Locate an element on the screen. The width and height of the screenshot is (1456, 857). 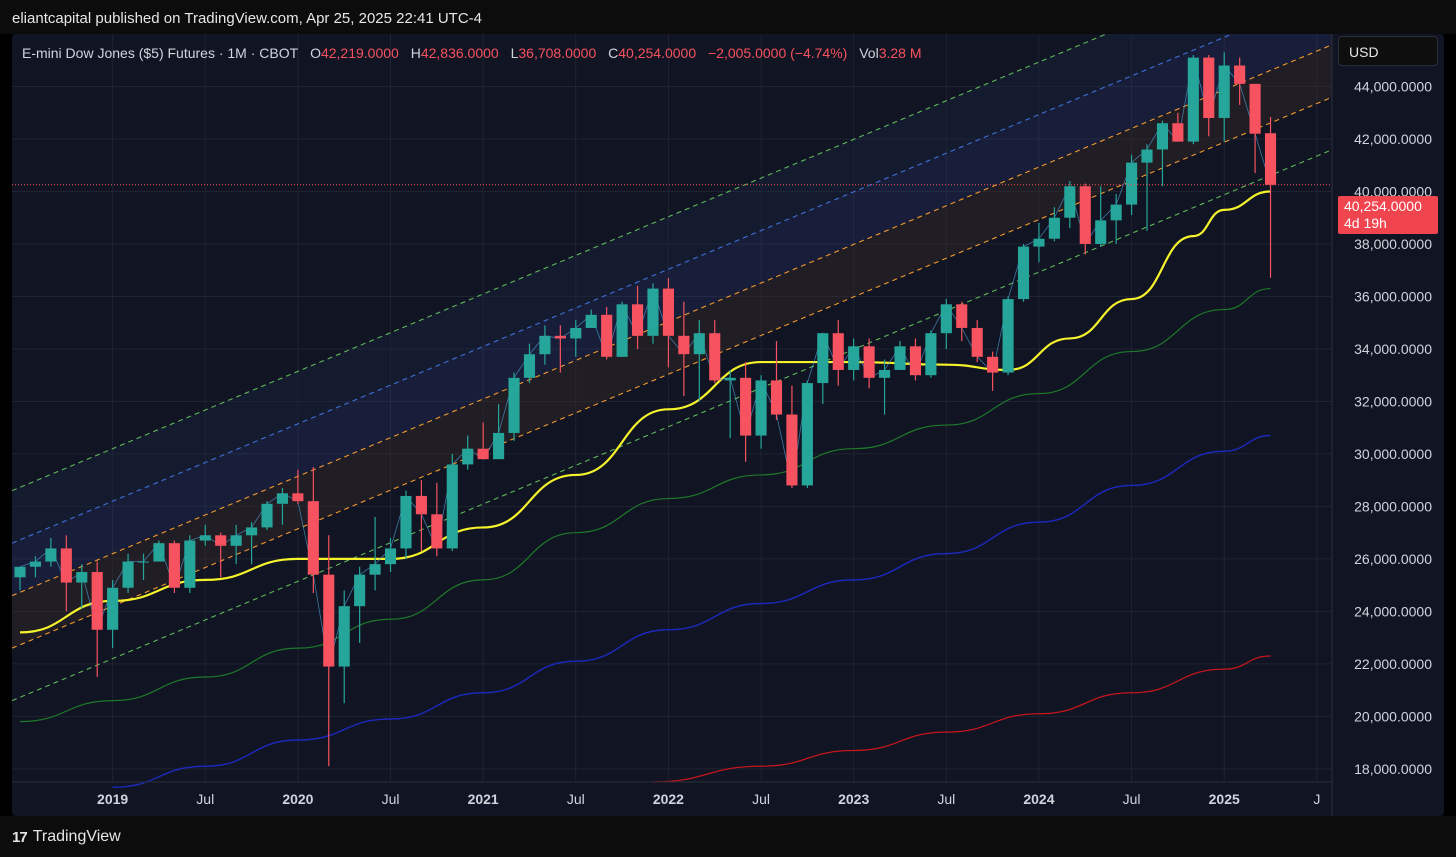
price-axis-label: 28,000.0000 is located at coordinates (1393, 506).